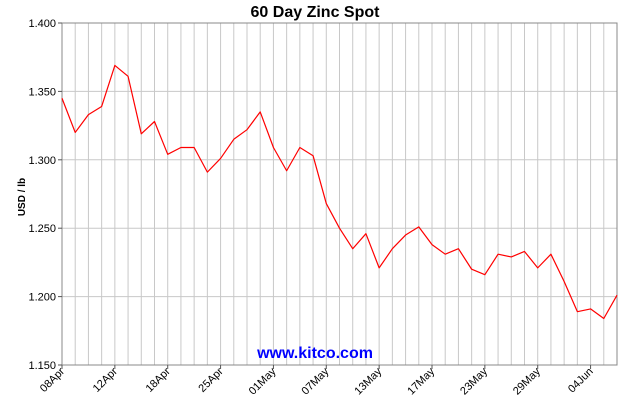 This screenshot has height=400, width=630. What do you see at coordinates (42, 161) in the screenshot?
I see `y-tick-label: 1.300` at bounding box center [42, 161].